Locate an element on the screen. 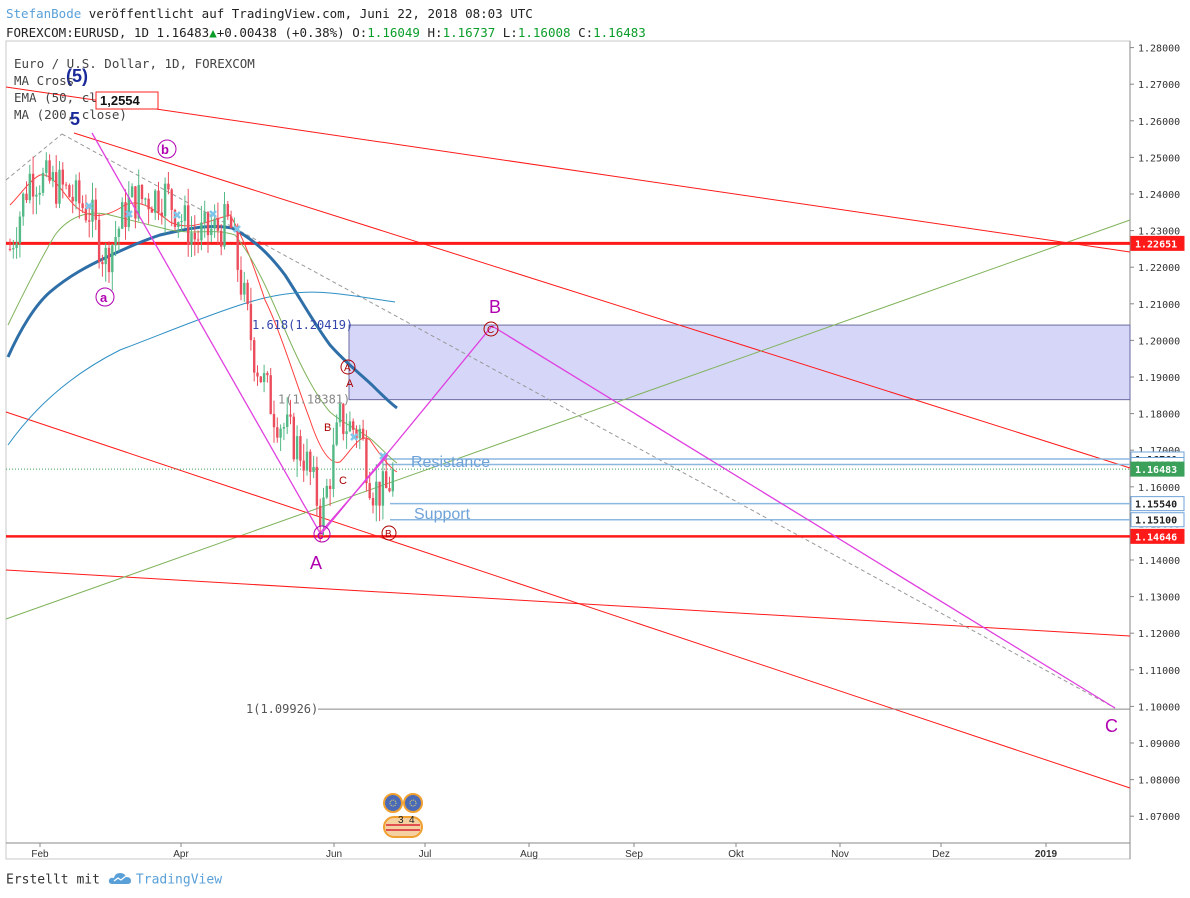 The width and height of the screenshot is (1190, 898). legend-ma: MA (200, close) is located at coordinates (70, 114).